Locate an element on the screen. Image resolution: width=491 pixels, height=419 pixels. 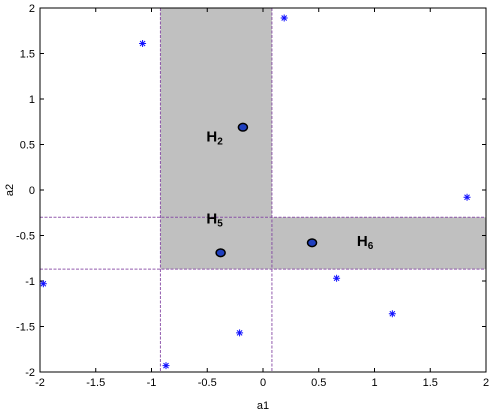
x-tick-label: -1.5 is located at coordinates (95, 383).